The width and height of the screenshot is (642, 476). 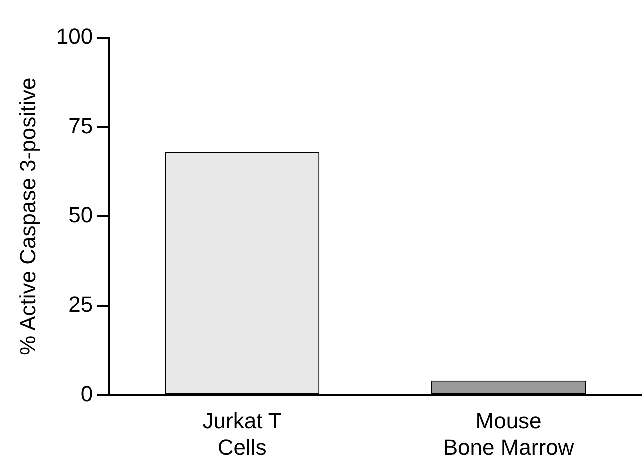 I want to click on y-tick-label: 100, so click(x=75, y=37).